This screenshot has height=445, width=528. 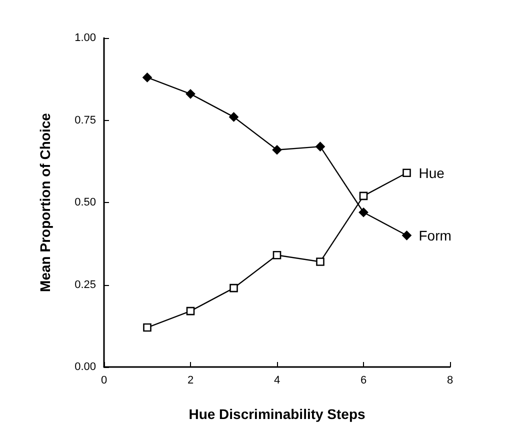 What do you see at coordinates (85, 38) in the screenshot?
I see `y-tick-label: 1.00` at bounding box center [85, 38].